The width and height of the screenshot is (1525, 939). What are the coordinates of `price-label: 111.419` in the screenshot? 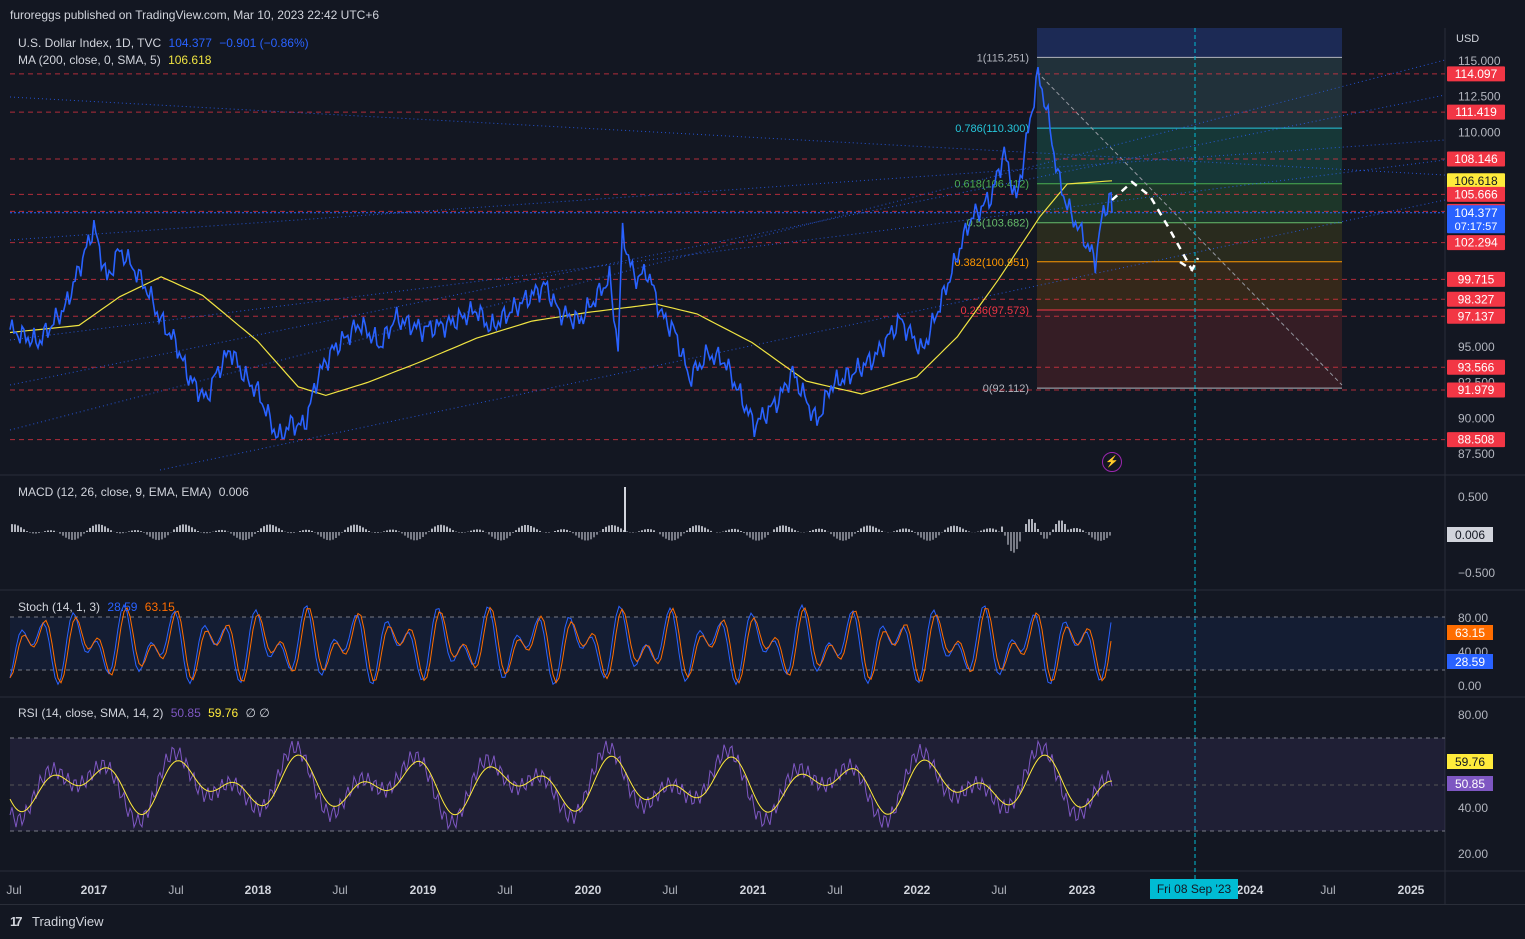 It's located at (1476, 112).